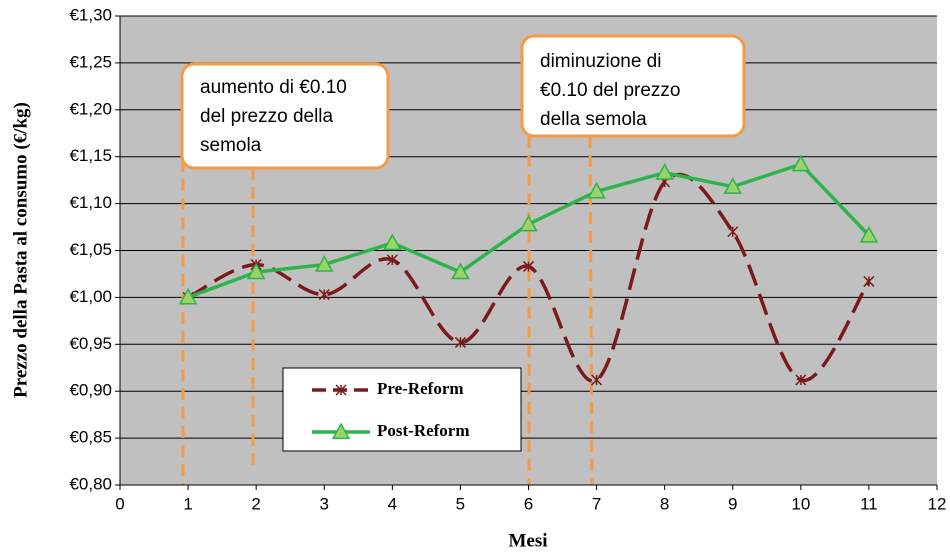 The image size is (950, 555). Describe the element at coordinates (324, 503) in the screenshot. I see `x-tick-label: 3` at that location.